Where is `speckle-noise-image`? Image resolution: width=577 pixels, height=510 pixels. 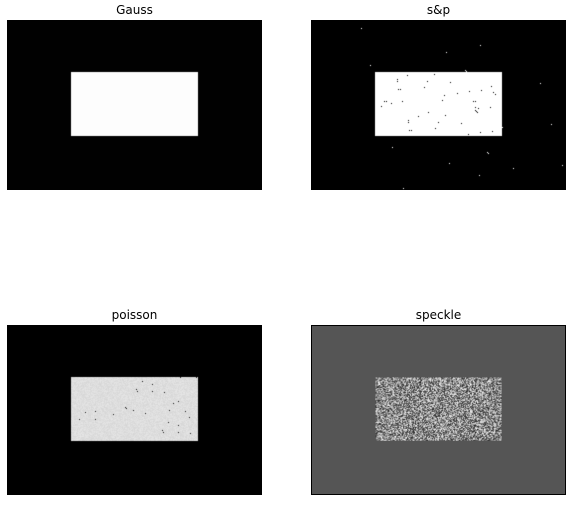 speckle-noise-image is located at coordinates (438, 410).